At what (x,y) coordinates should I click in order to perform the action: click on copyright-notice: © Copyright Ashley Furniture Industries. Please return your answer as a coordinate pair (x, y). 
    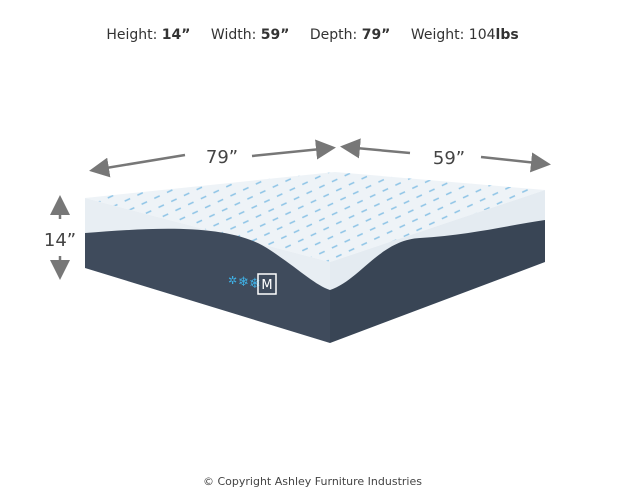
    Looking at the image, I should click on (312, 481).